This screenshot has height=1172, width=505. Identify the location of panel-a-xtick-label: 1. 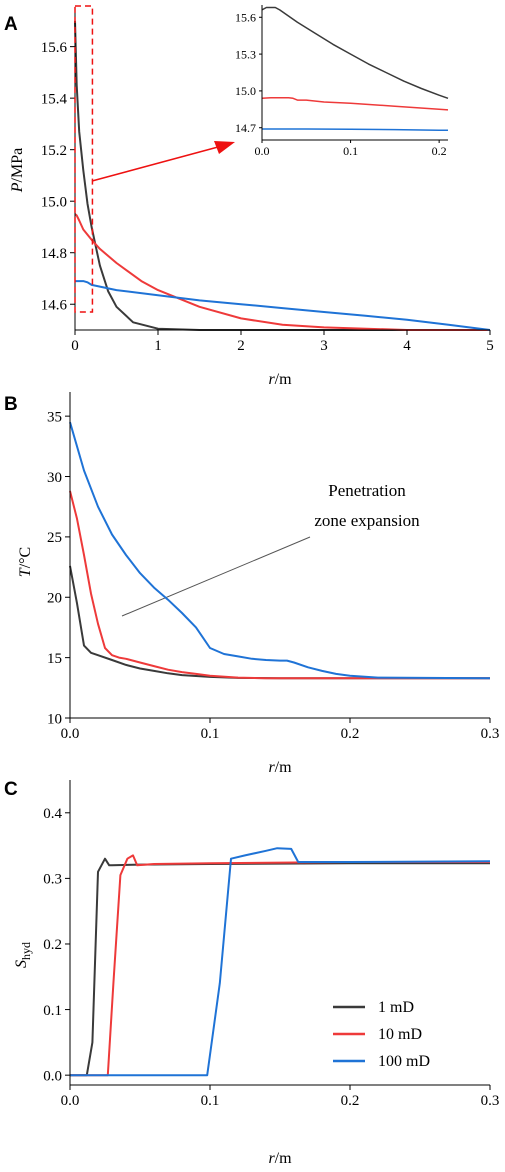
(158, 346).